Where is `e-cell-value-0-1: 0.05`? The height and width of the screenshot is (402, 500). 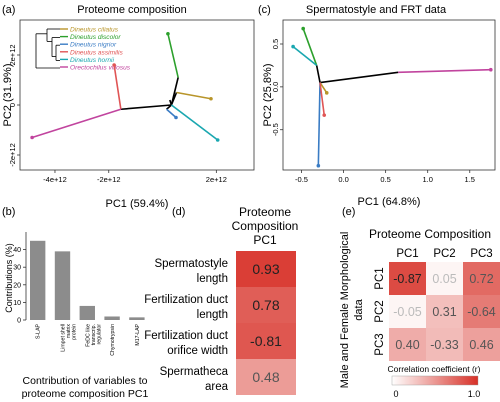 e-cell-value-0-1: 0.05 is located at coordinates (444, 279).